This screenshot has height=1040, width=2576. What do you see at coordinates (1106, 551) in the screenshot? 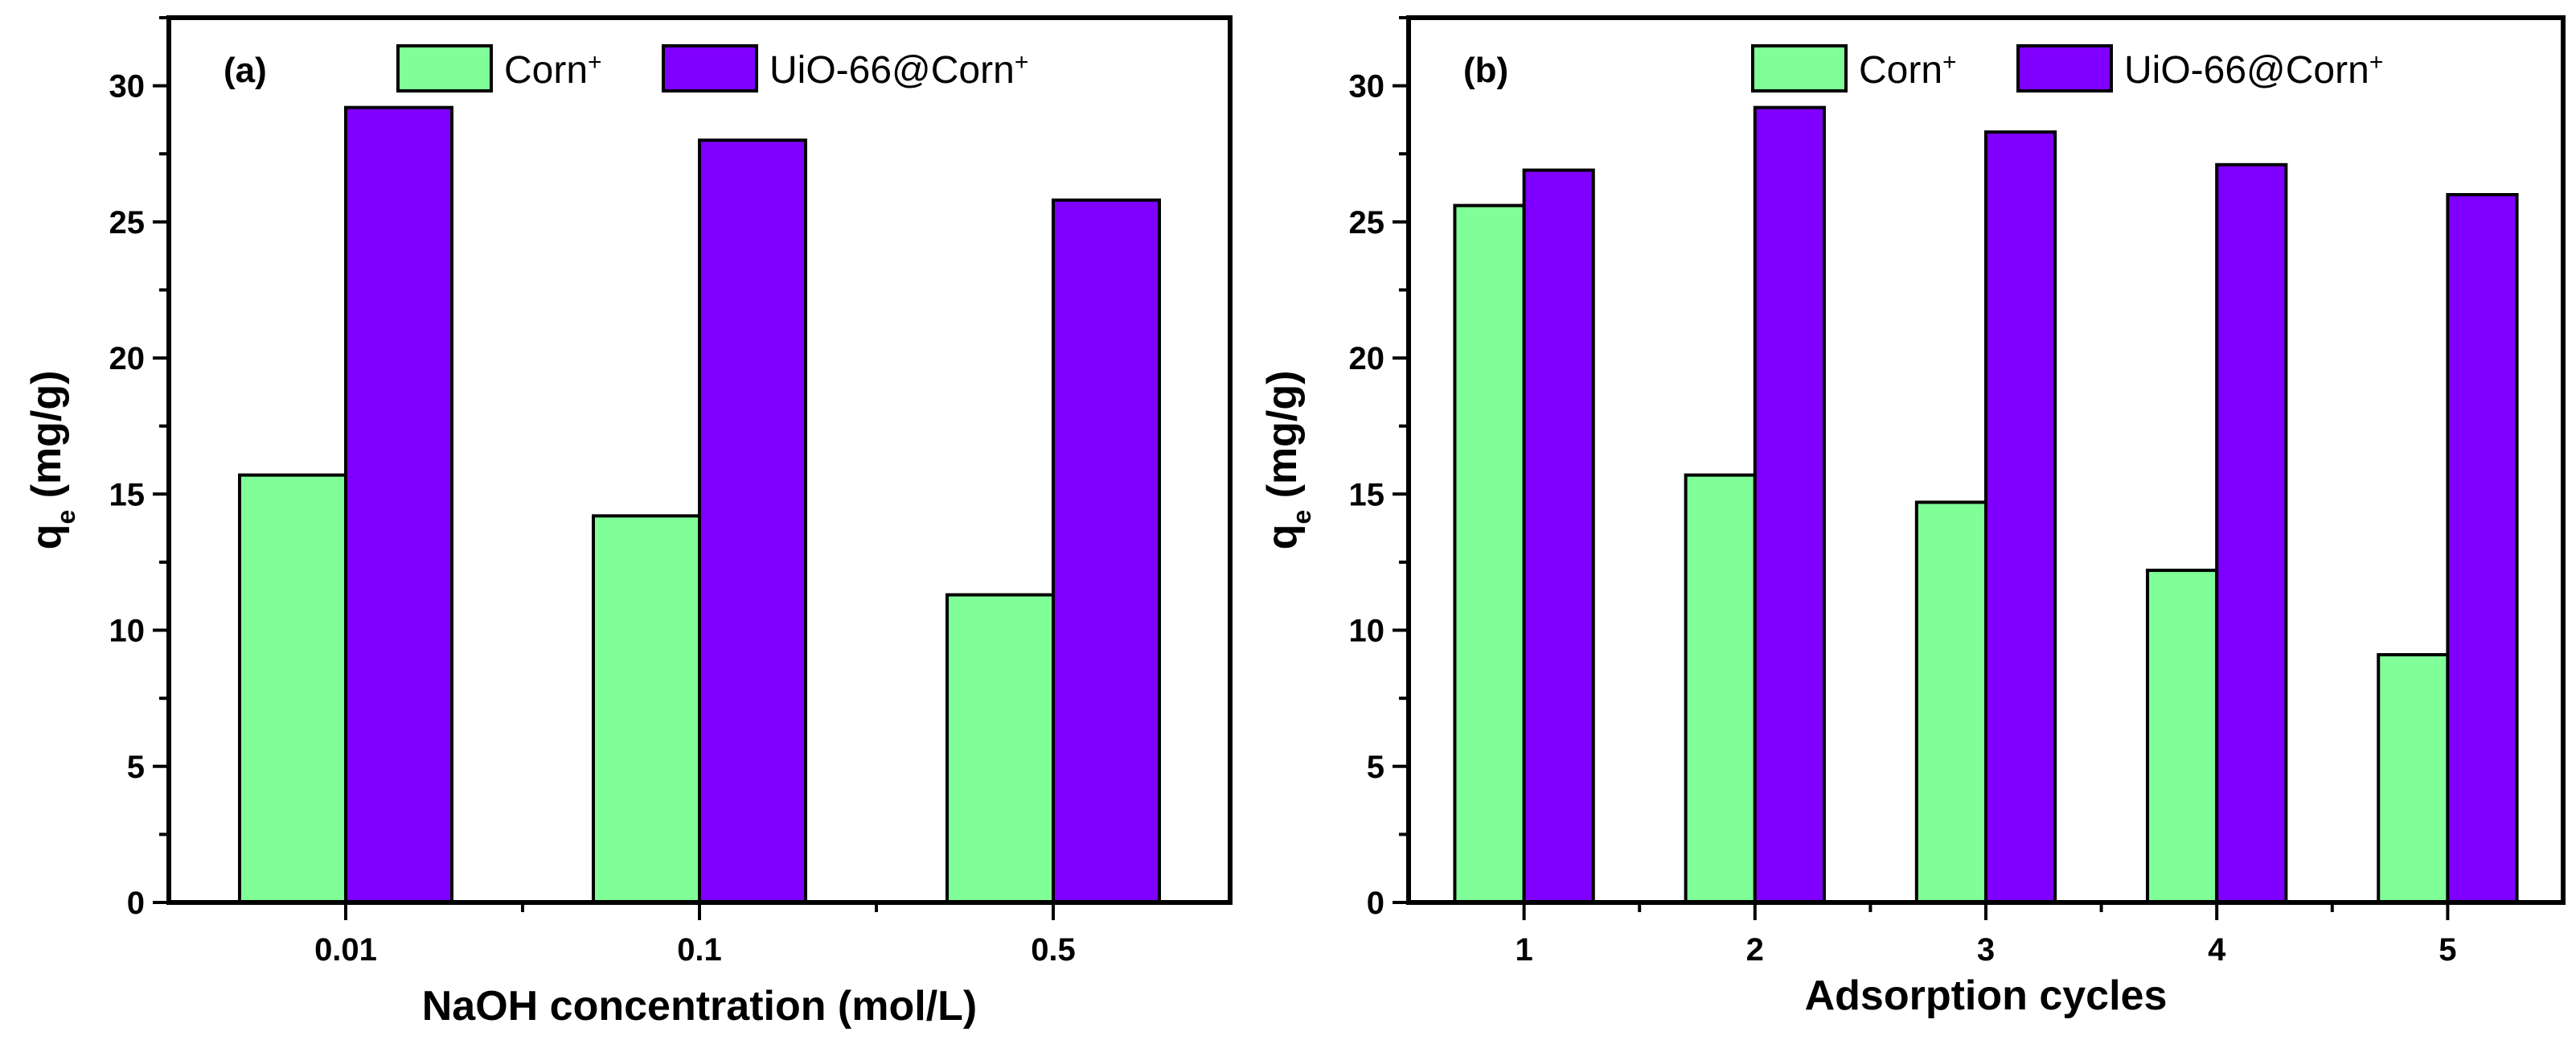
I see `bar-uio66-corn-0.5: UiO-66@Corn+: 25.8` at bounding box center [1106, 551].